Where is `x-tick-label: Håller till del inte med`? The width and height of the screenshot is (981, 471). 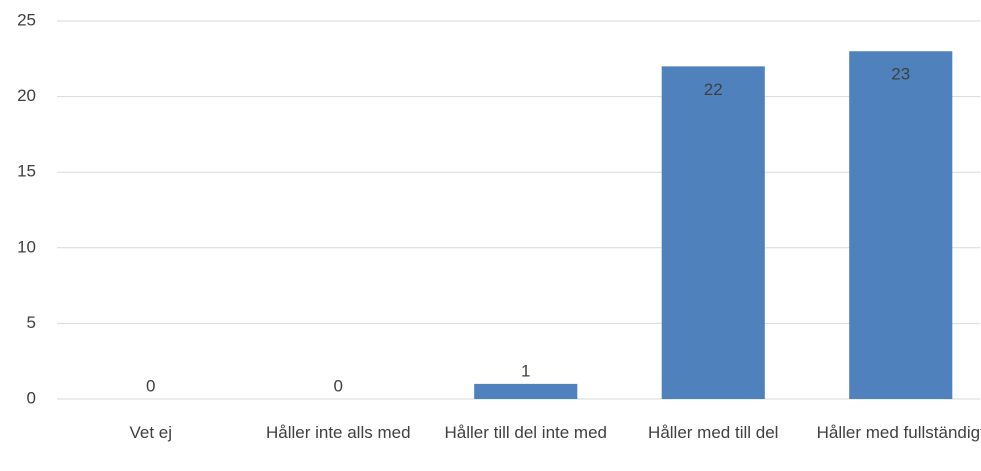
x-tick-label: Håller till del inte med is located at coordinates (525, 432).